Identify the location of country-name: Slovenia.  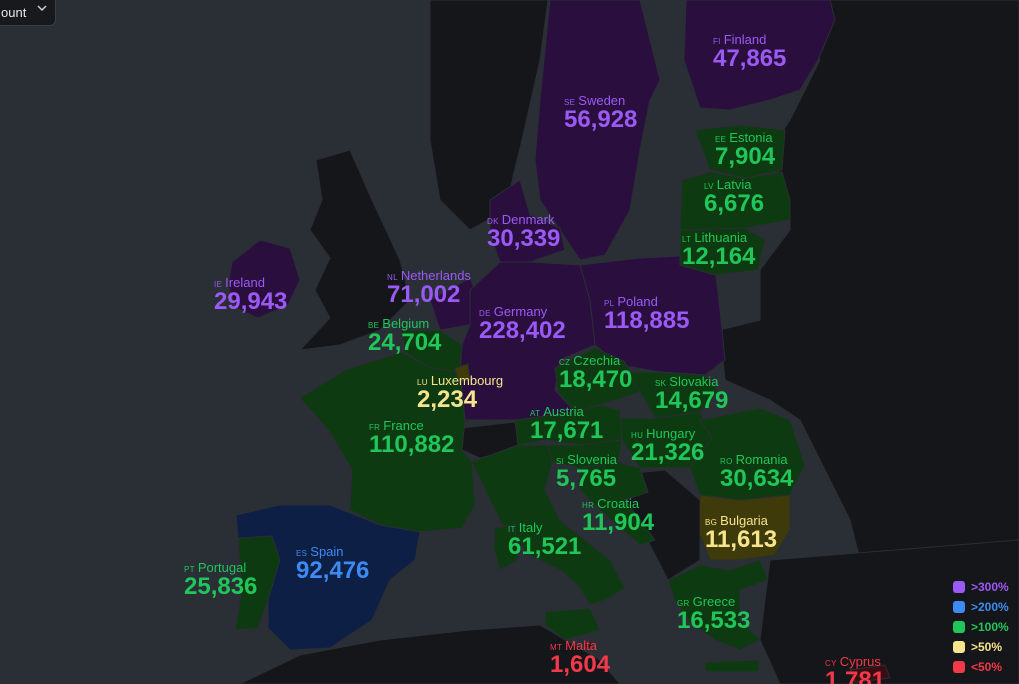
(592, 459).